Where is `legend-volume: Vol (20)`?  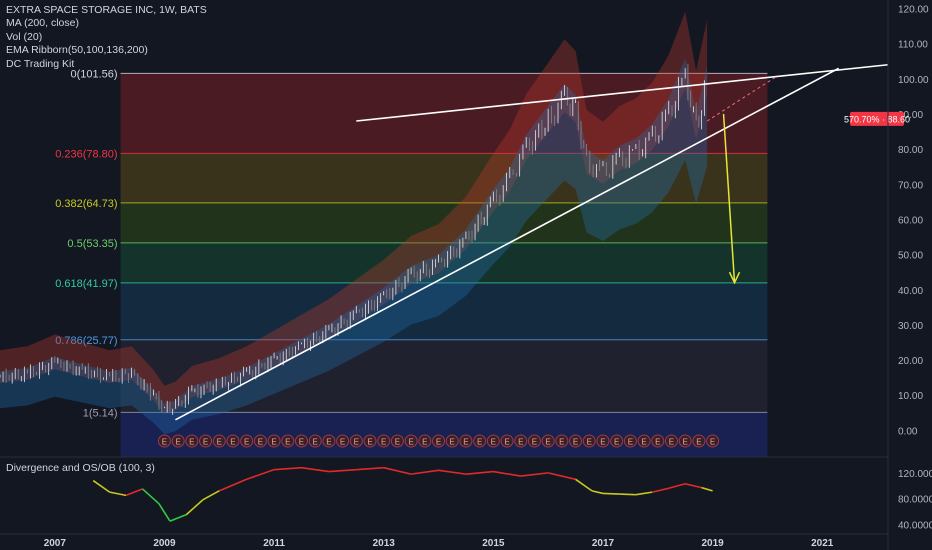 legend-volume: Vol (20) is located at coordinates (24, 36).